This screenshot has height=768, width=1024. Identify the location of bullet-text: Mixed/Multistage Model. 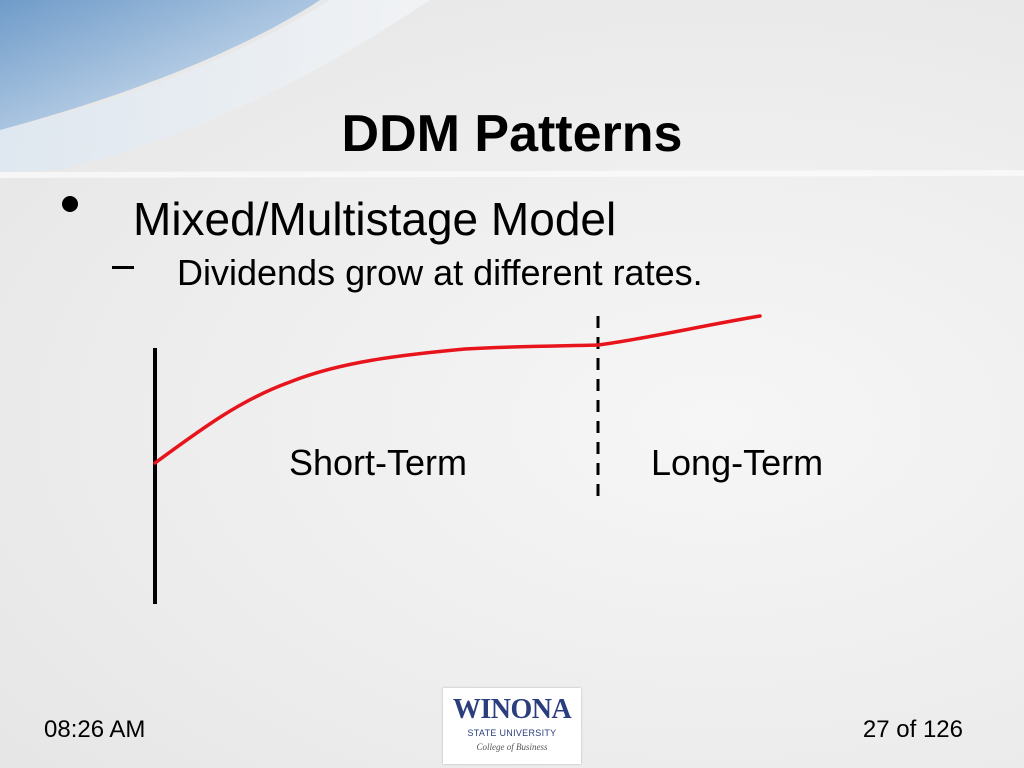
(375, 219).